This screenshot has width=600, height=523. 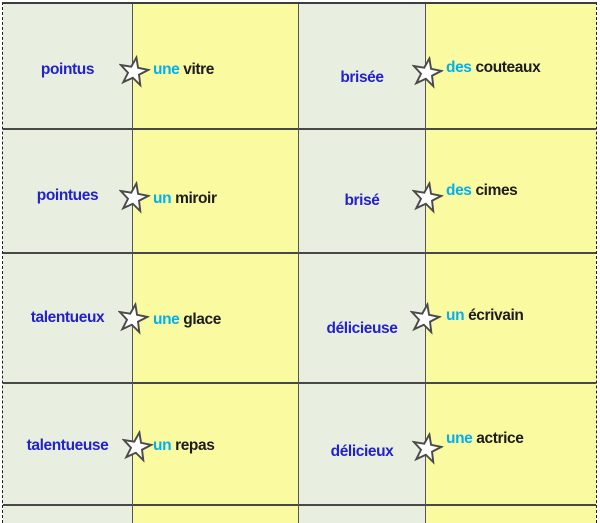 I want to click on adjective-card: brisé, so click(x=362, y=192).